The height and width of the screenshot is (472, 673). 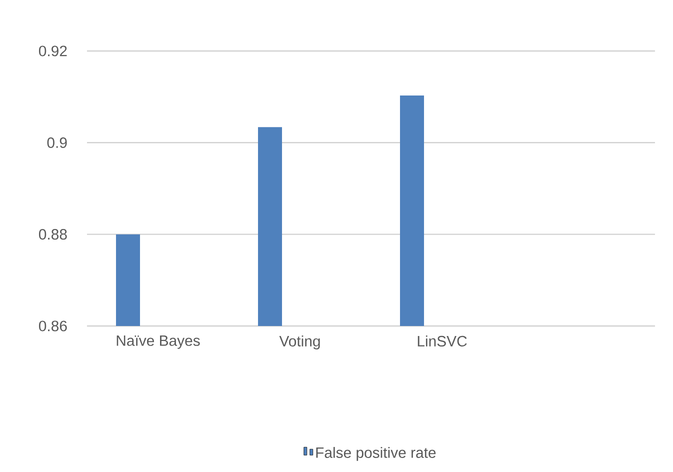 I want to click on x-tick-label: Voting, so click(x=299, y=343).